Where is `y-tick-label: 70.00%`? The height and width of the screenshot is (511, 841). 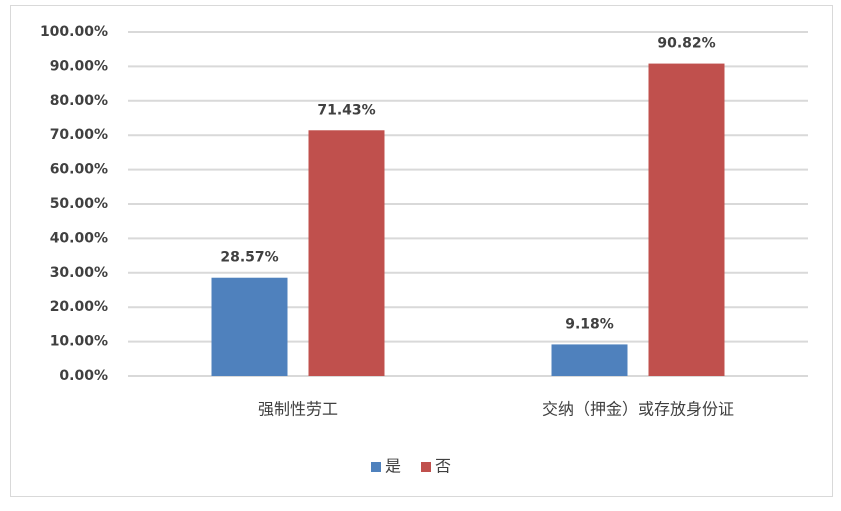
y-tick-label: 70.00% is located at coordinates (79, 135).